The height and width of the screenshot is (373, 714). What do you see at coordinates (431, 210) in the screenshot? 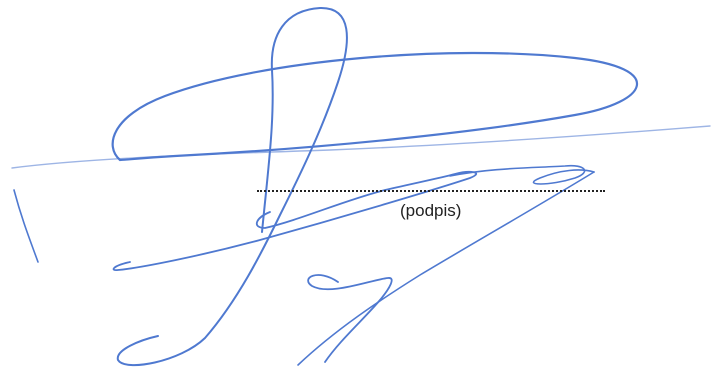
I see `signature-caption: (podpis)` at bounding box center [431, 210].